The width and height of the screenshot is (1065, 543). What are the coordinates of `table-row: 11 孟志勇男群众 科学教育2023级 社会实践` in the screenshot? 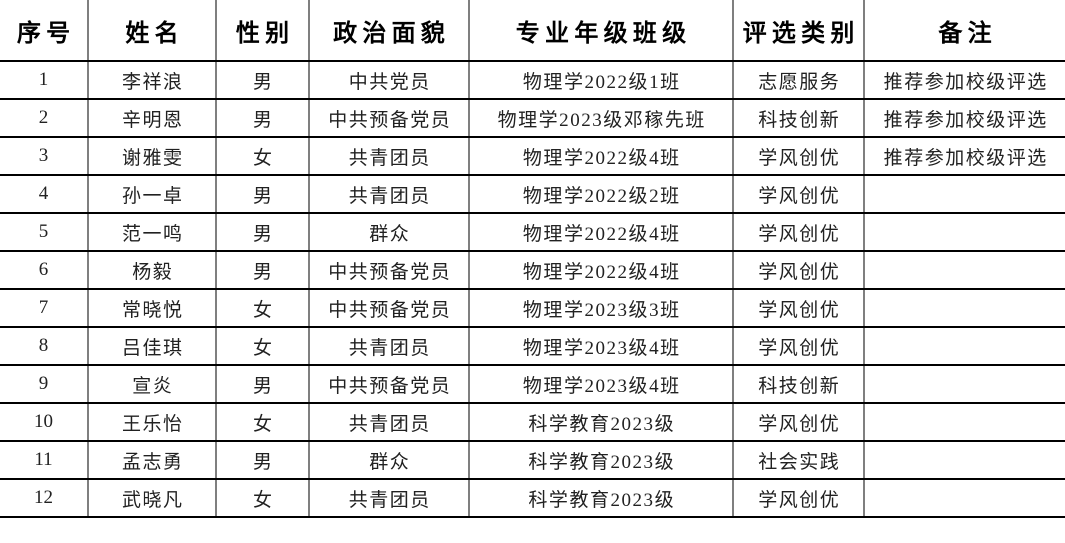 It's located at (532, 460).